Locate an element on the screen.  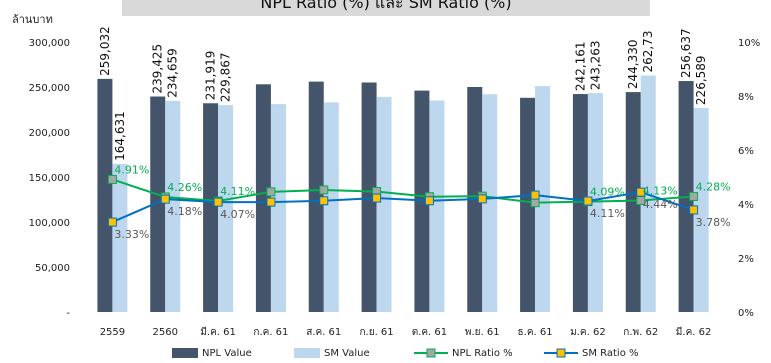
line-data-label: 3.78% is located at coordinates (713, 222).